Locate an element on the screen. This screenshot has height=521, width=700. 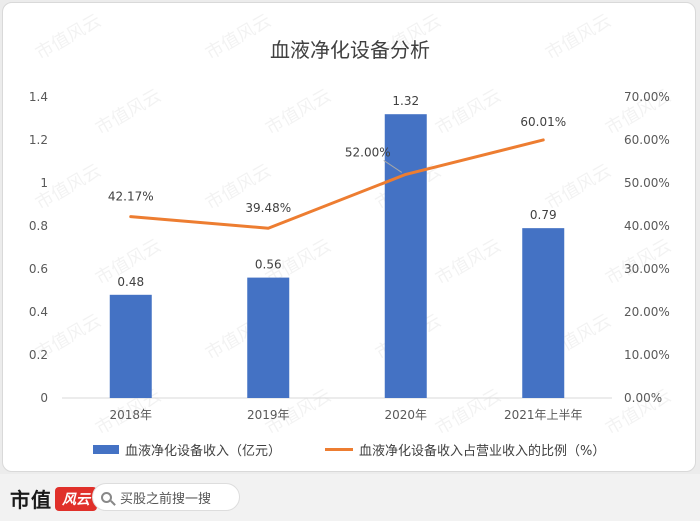
y-right-tick-label: 30.00% is located at coordinates (647, 269).